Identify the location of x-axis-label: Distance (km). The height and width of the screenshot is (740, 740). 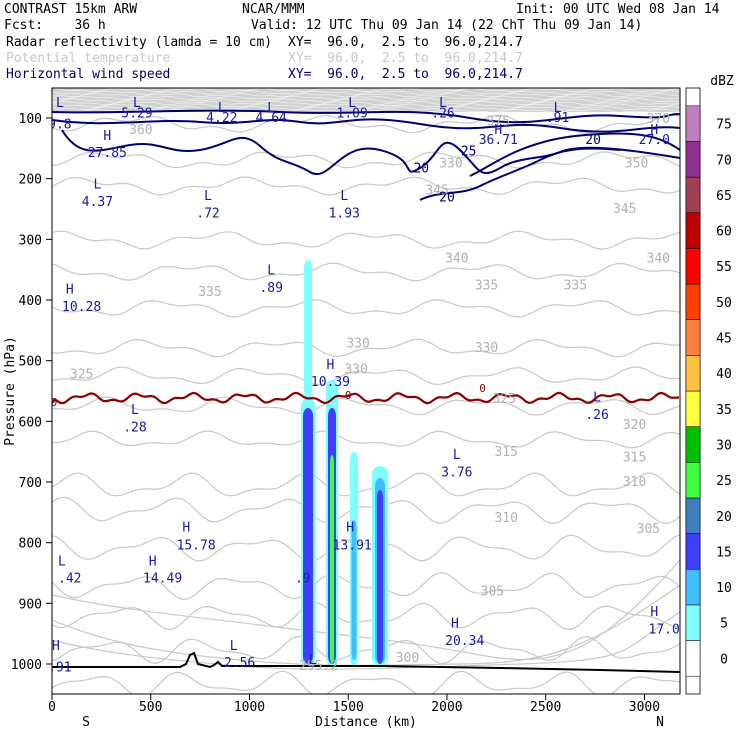
(366, 722).